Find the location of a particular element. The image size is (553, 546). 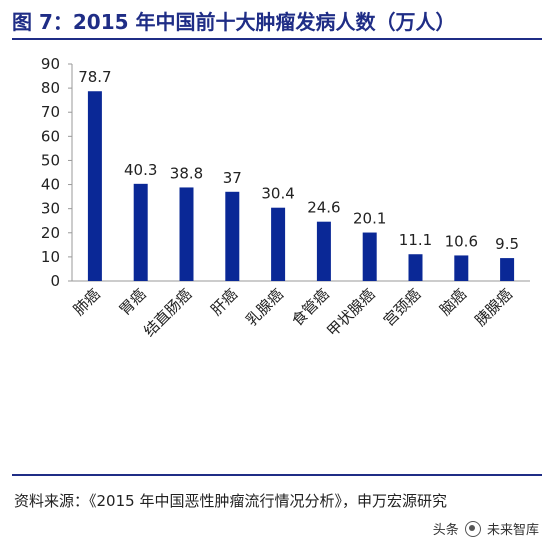

y-tick-label: 70 is located at coordinates (50, 112).